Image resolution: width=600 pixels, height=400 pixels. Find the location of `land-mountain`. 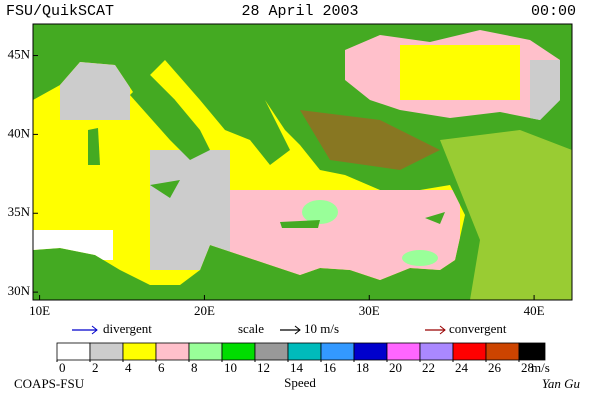

land-mountain is located at coordinates (370, 140).